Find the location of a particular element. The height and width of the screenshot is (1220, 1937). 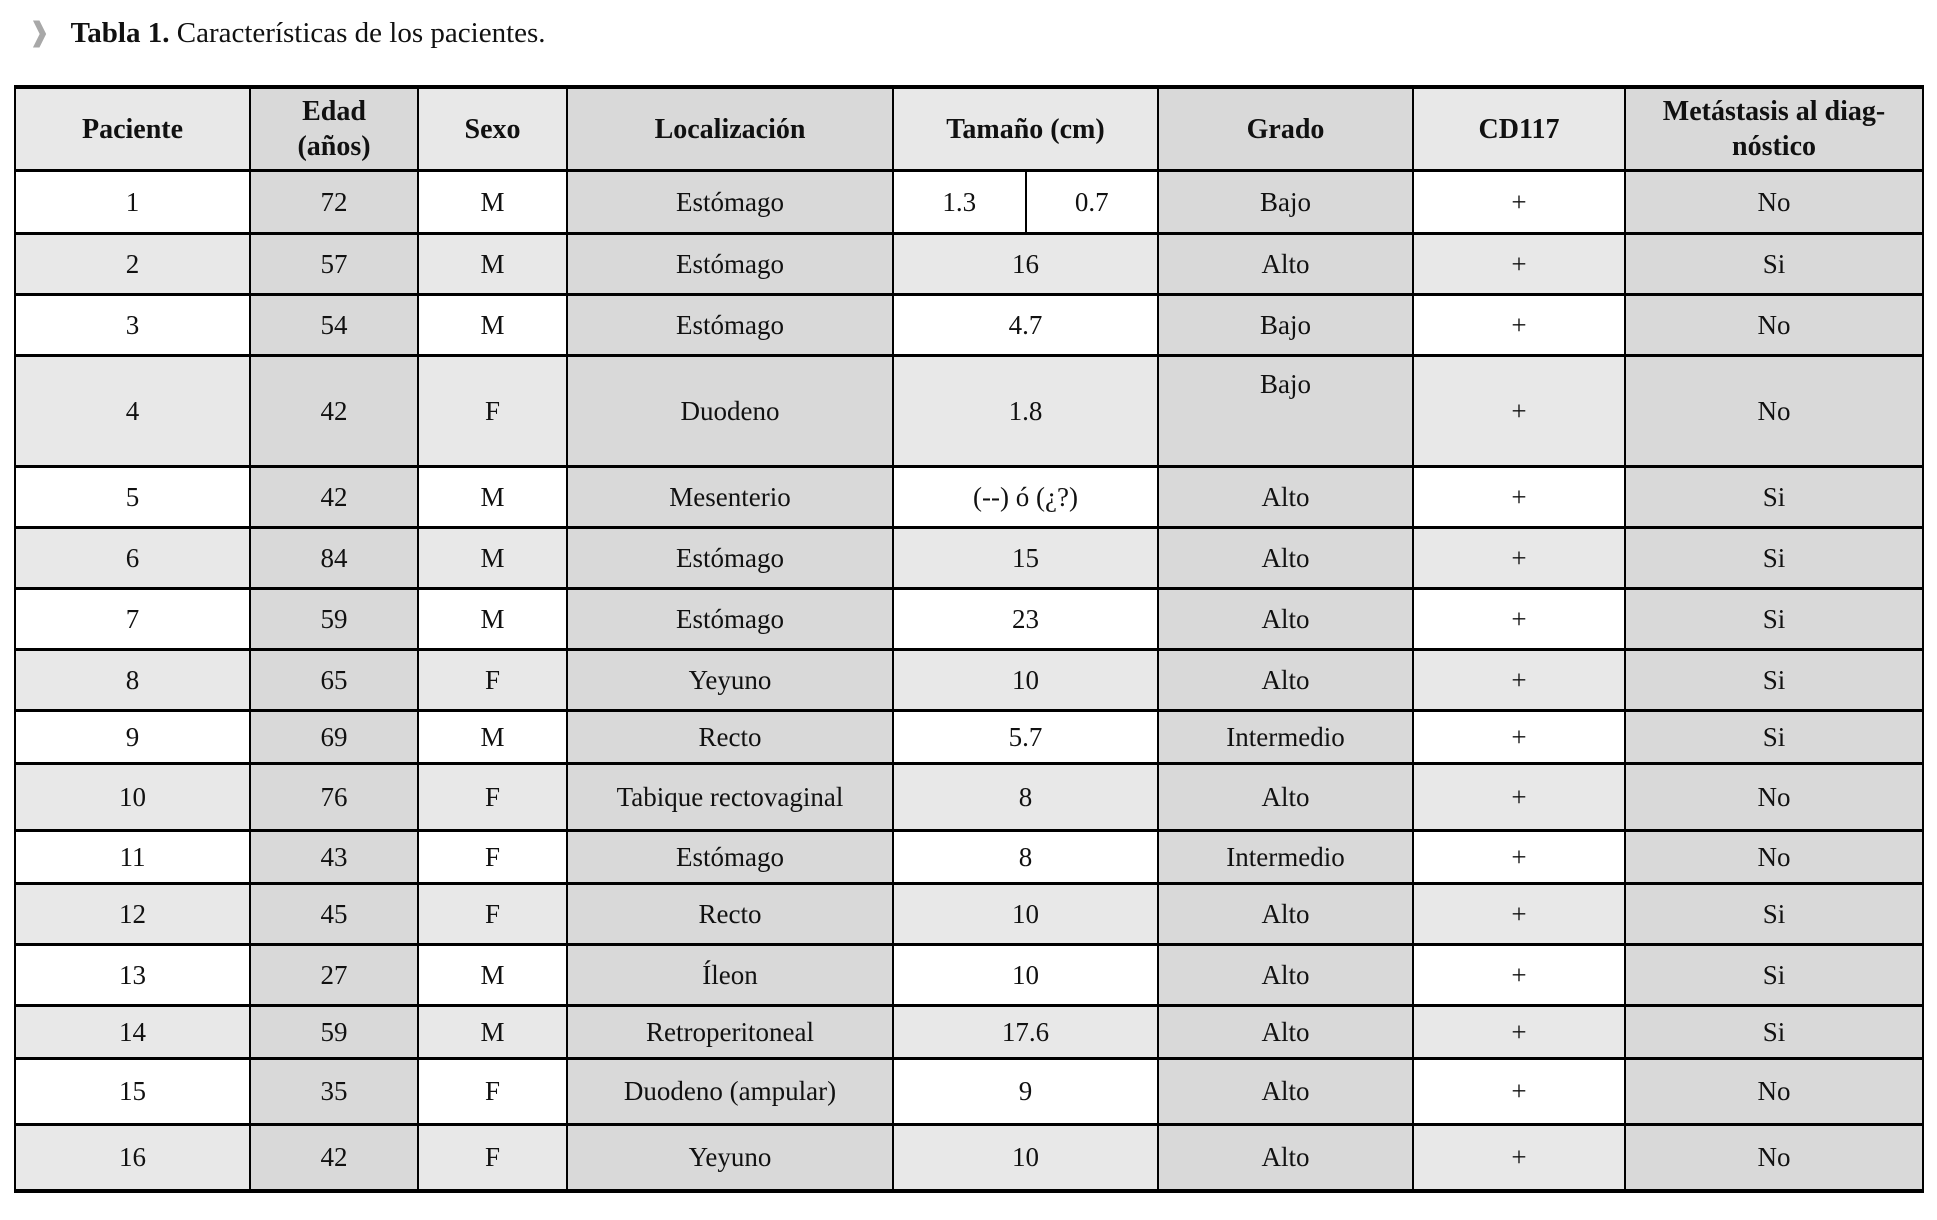

cell-edad: 43 is located at coordinates (334, 857).